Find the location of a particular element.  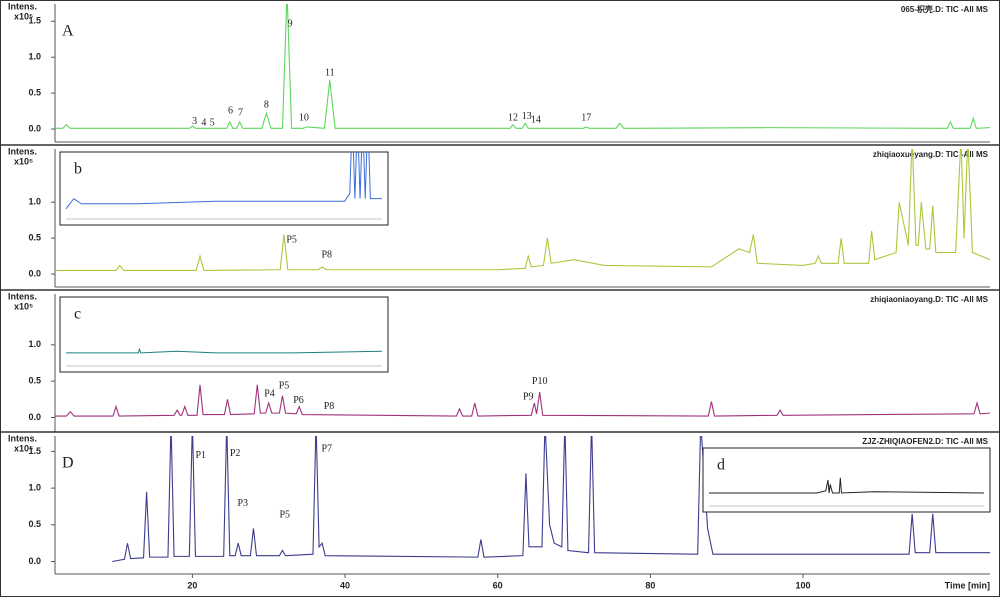

x-tick-label: 60 is located at coordinates (498, 585).